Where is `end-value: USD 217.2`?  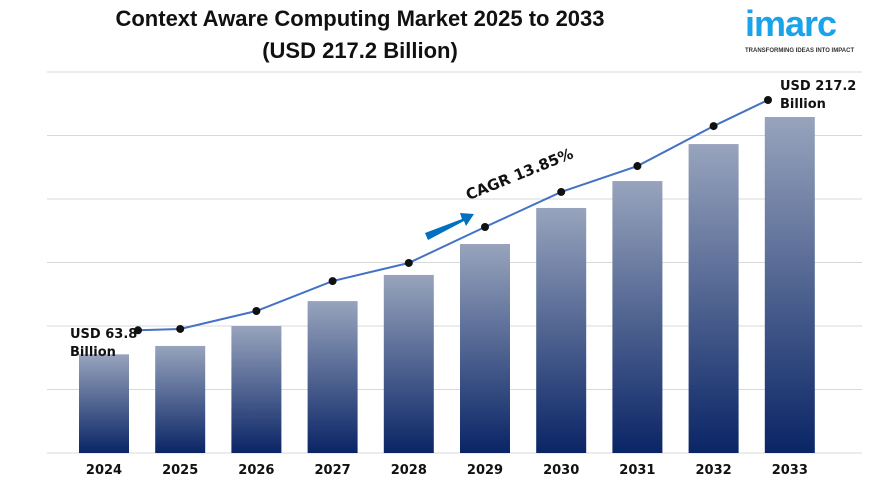 end-value: USD 217.2 is located at coordinates (818, 86).